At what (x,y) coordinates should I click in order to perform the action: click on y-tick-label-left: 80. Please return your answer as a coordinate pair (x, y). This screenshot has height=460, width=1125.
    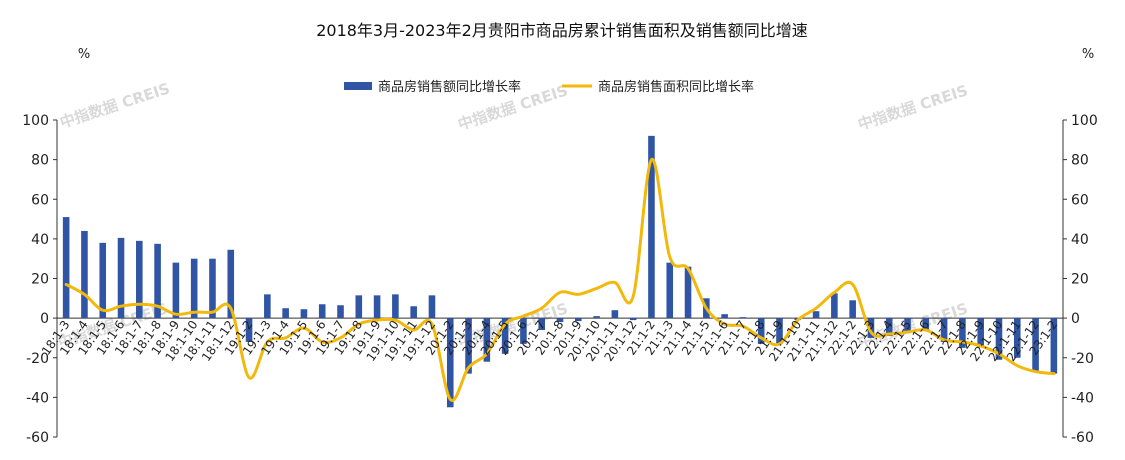
    Looking at the image, I should click on (40, 161).